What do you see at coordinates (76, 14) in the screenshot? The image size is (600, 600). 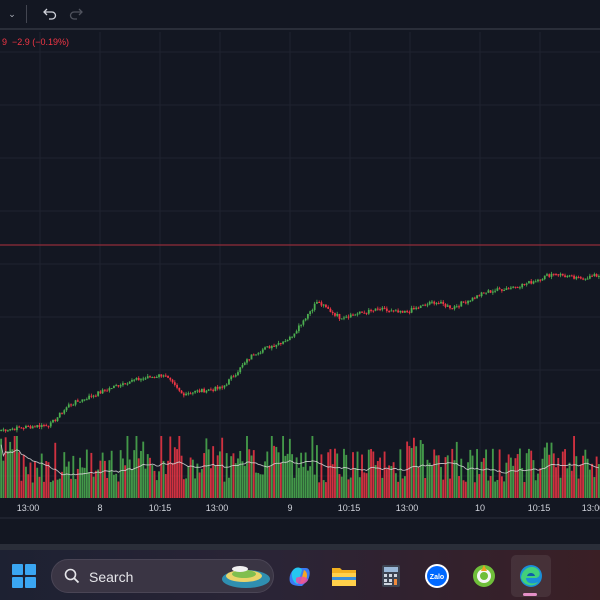 I see `redo-icon` at bounding box center [76, 14].